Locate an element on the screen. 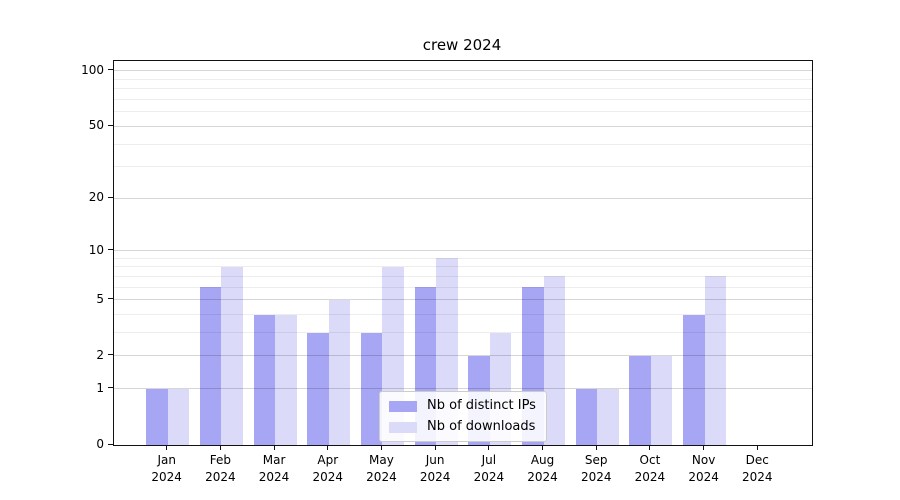  legend-item-downloads: Nb of downloads is located at coordinates (462, 427).